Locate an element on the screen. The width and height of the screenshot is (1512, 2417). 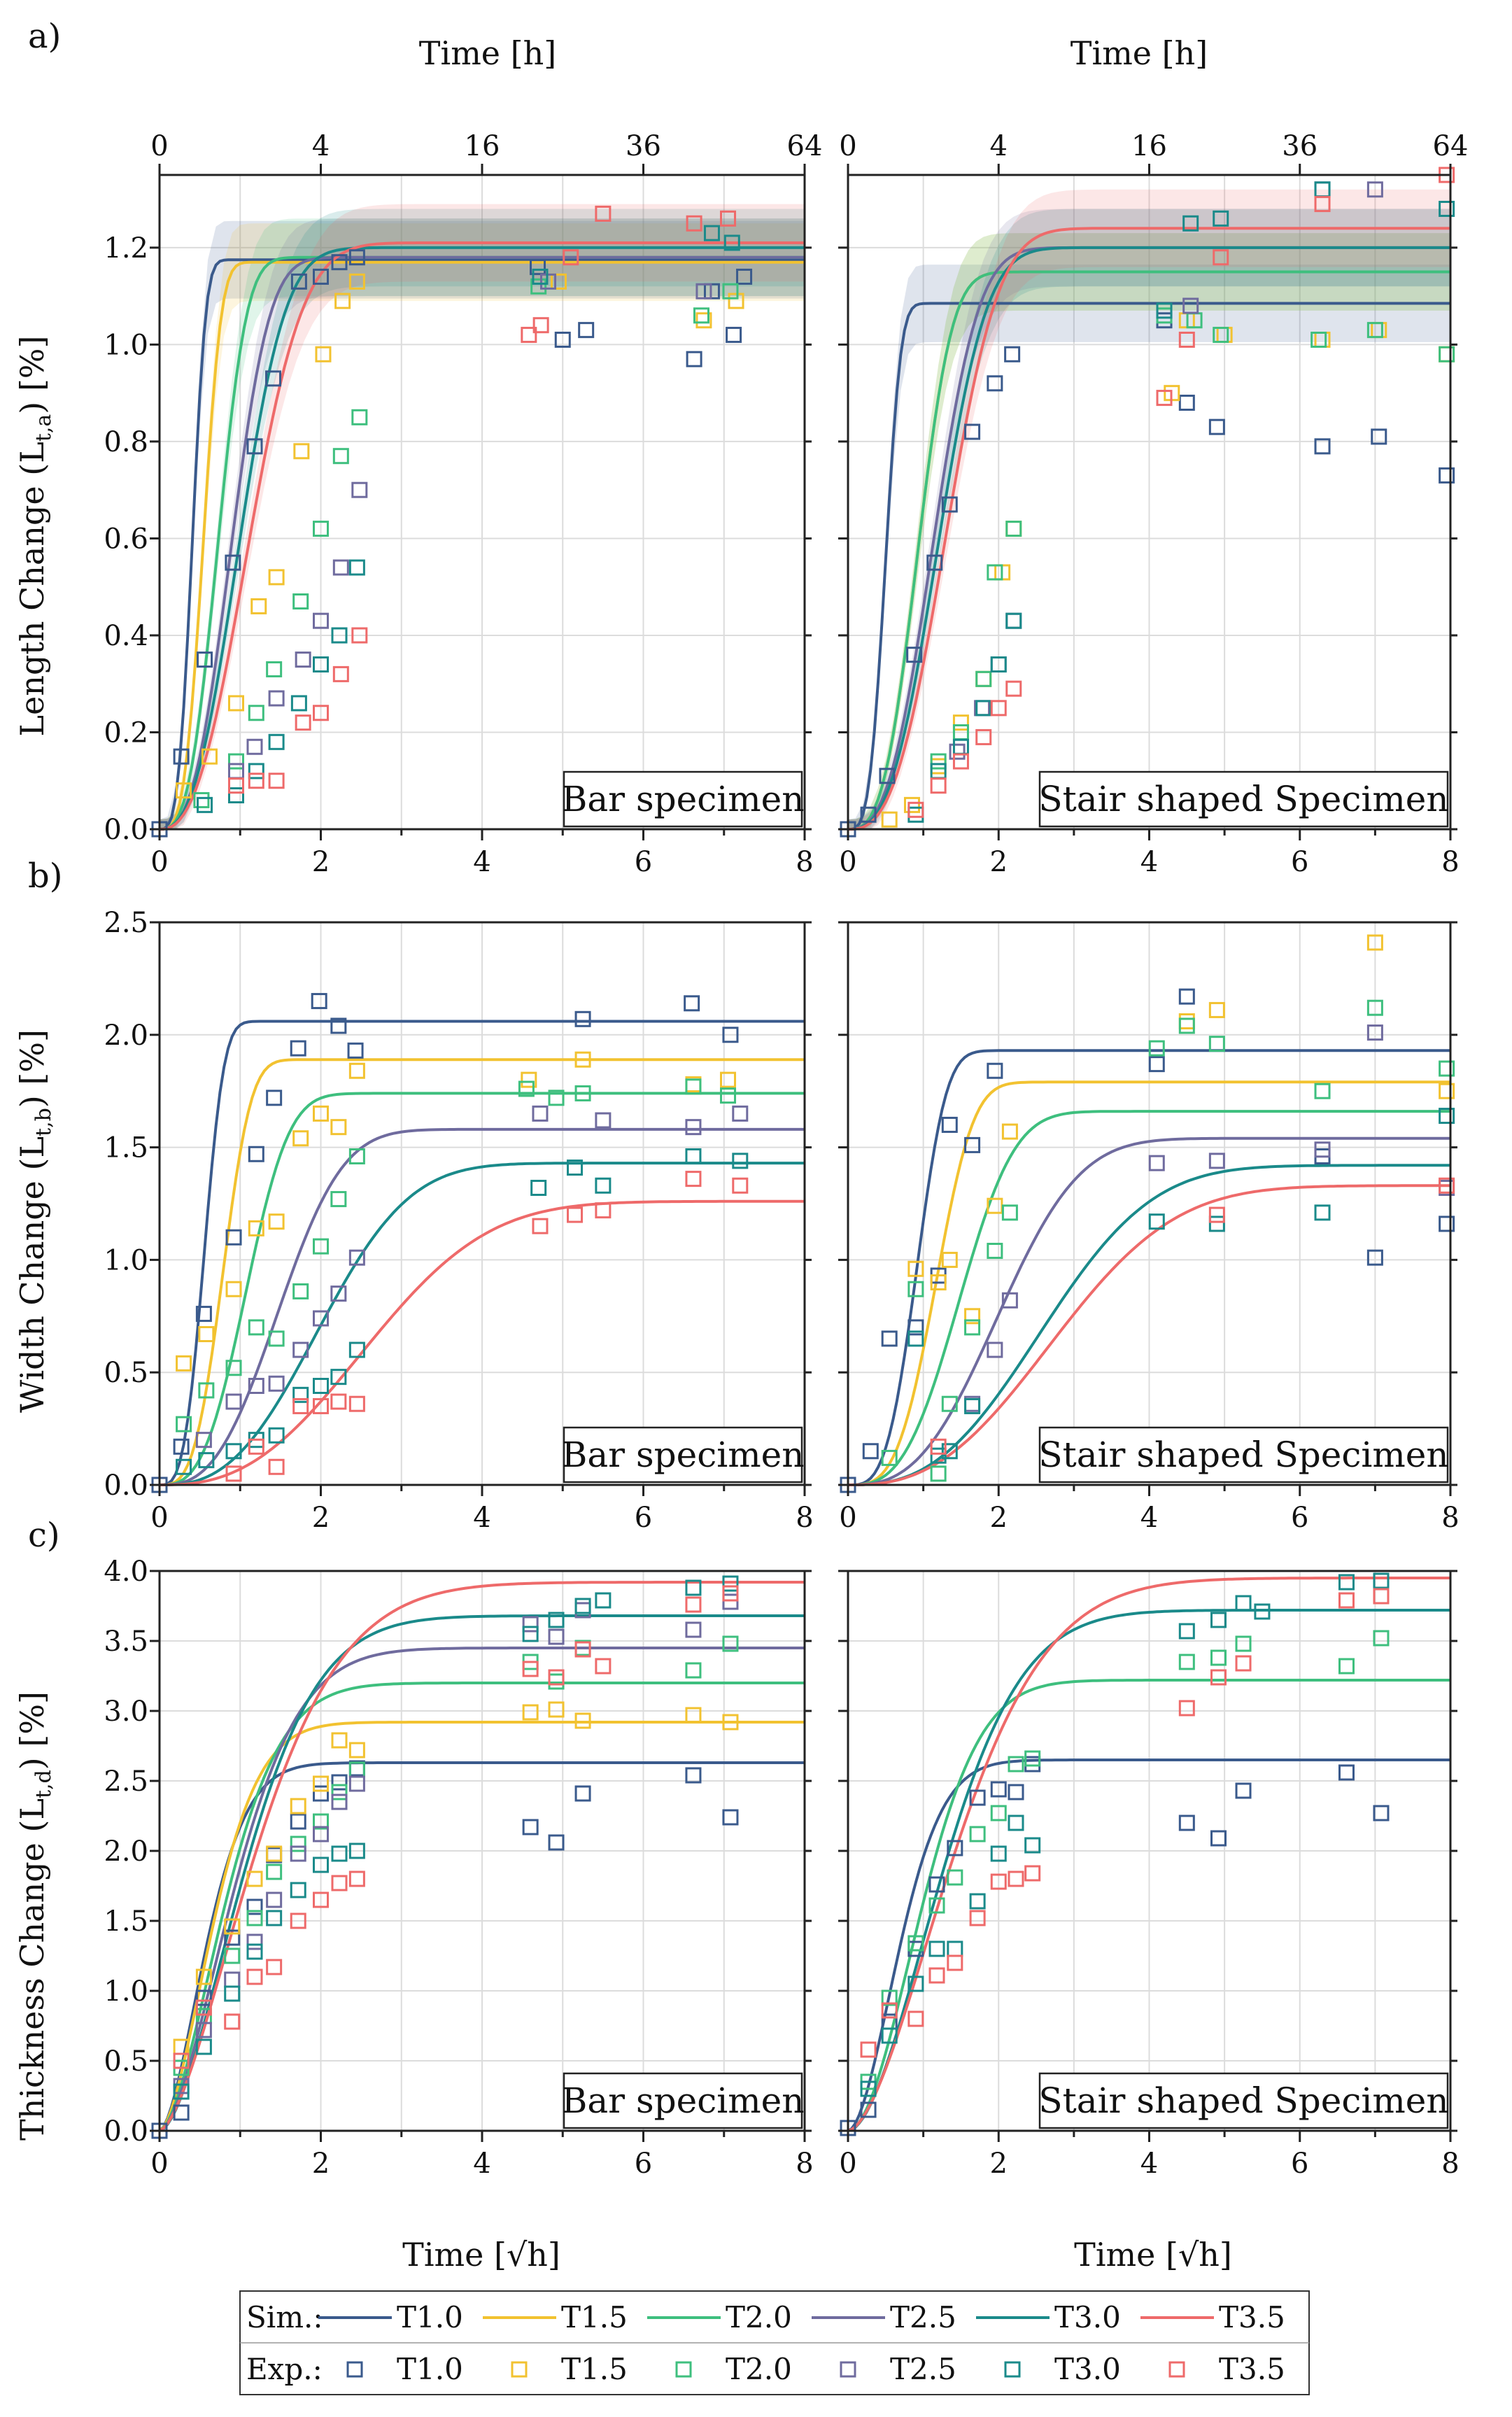
legend-exp-marker-T1.5 is located at coordinates (519, 2369).